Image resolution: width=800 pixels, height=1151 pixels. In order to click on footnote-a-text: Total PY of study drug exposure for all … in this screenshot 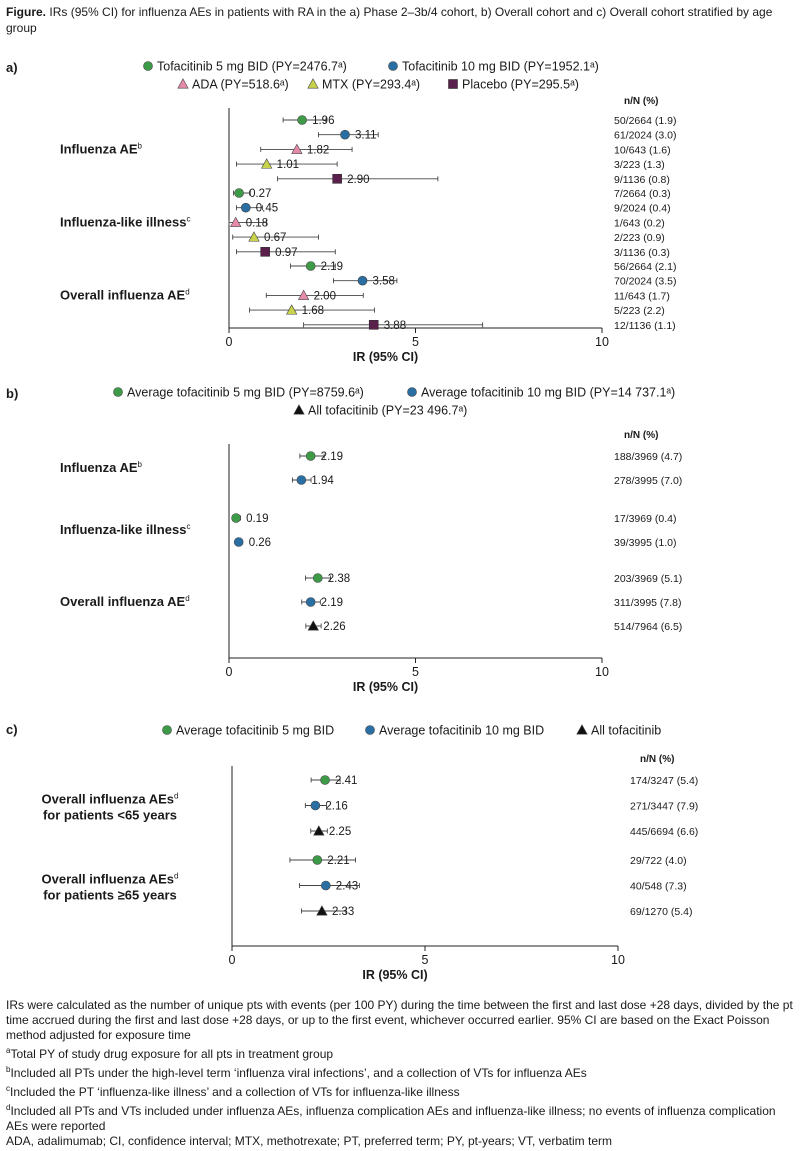, I will do `click(172, 1054)`.